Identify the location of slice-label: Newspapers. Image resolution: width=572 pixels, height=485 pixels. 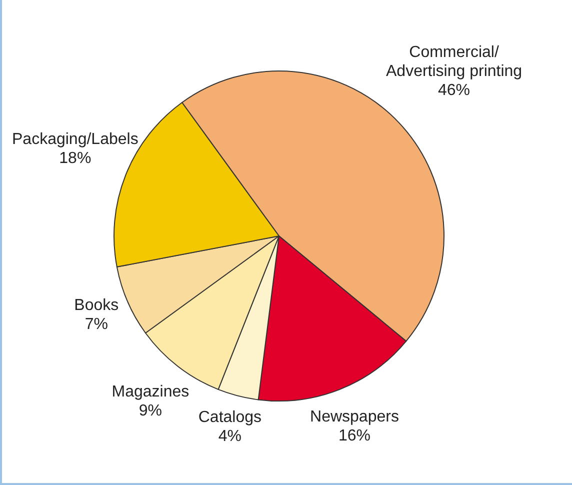
(354, 417).